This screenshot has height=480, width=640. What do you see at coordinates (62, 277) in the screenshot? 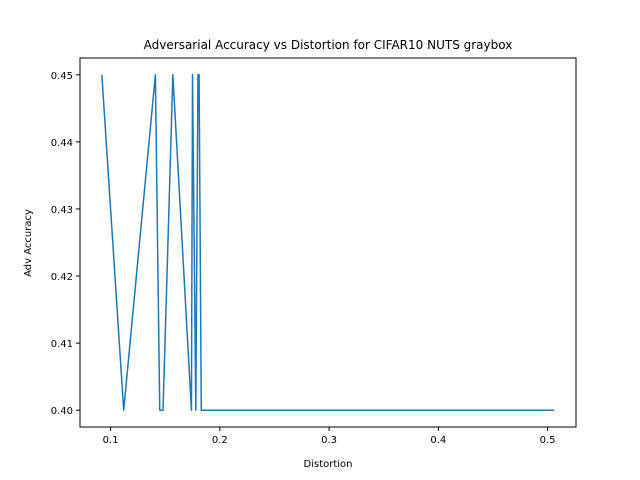
I see `y-tick-label: 0.42` at bounding box center [62, 277].